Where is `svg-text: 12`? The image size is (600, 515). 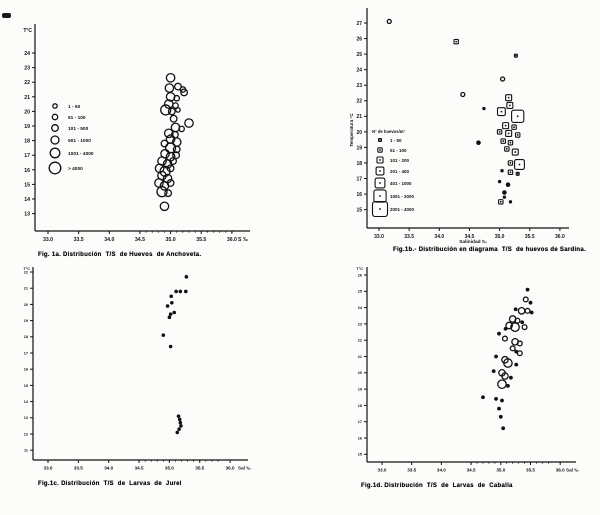
svg-text: 12 is located at coordinates (26, 434).